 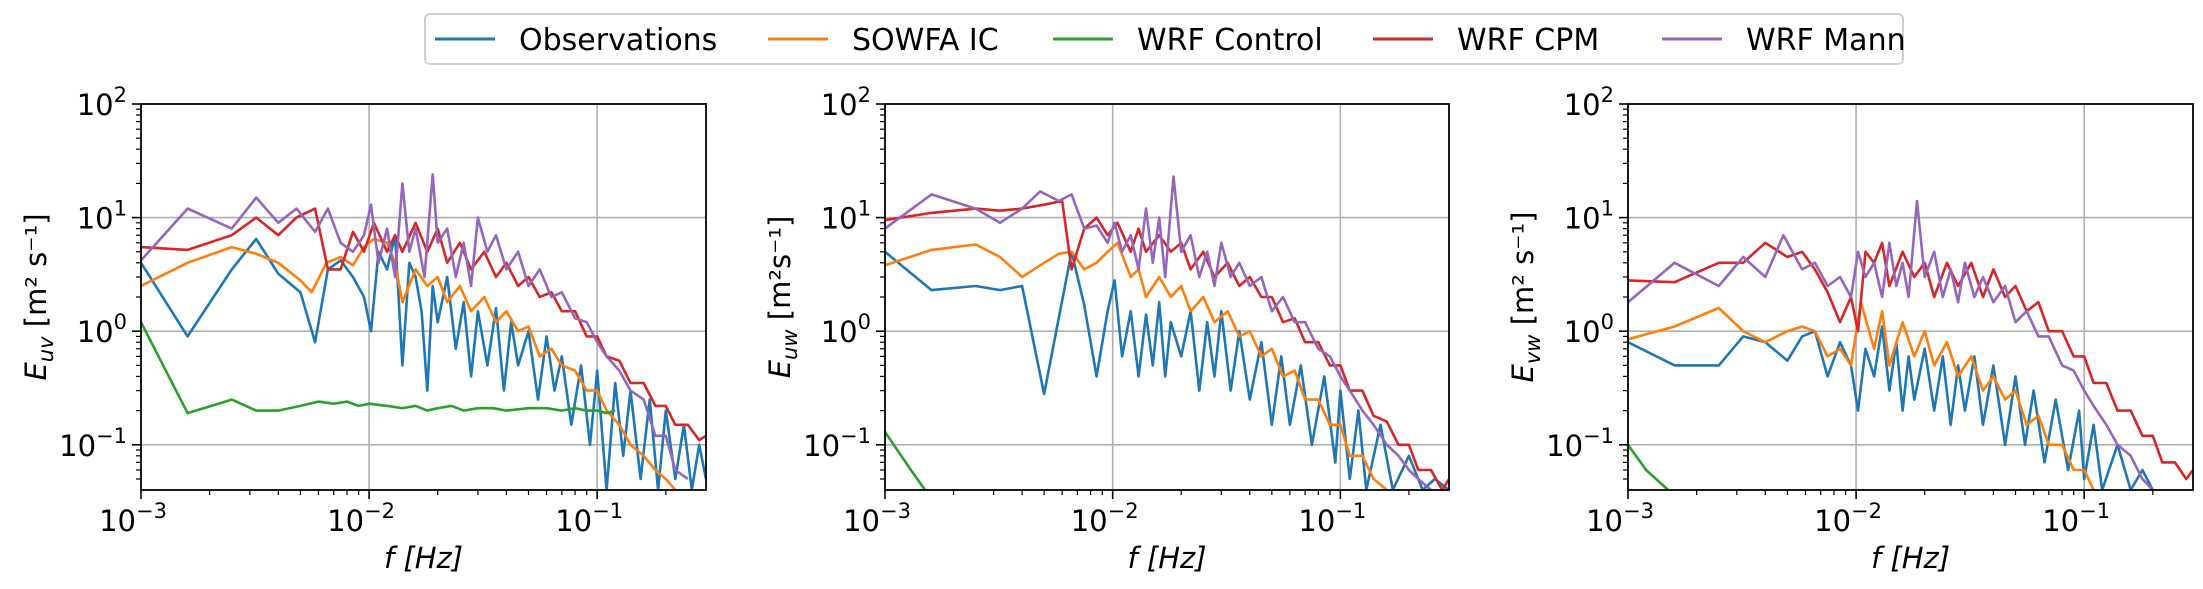 I want to click on legend-entry: WRF Mann, so click(x=1784, y=40).